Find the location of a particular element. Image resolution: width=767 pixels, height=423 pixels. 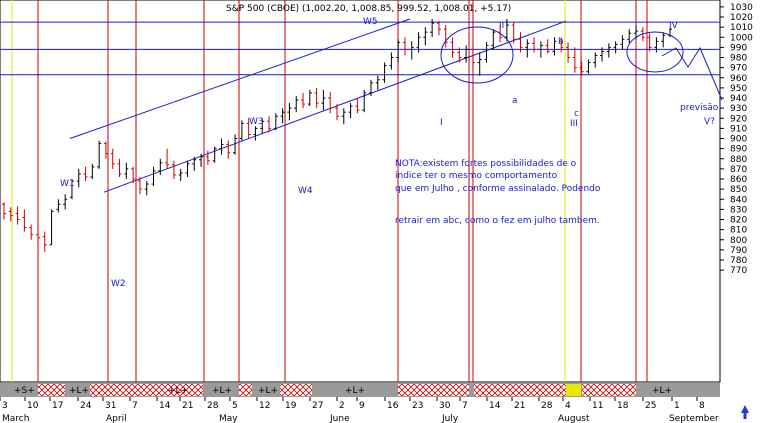

y-tick-label: 840 is located at coordinates (738, 200).